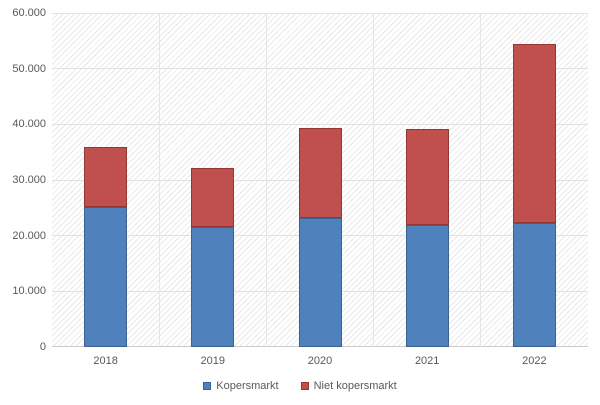 The width and height of the screenshot is (600, 405). What do you see at coordinates (213, 197) in the screenshot?
I see `bar-segment-niet-kopersmarkt-2019` at bounding box center [213, 197].